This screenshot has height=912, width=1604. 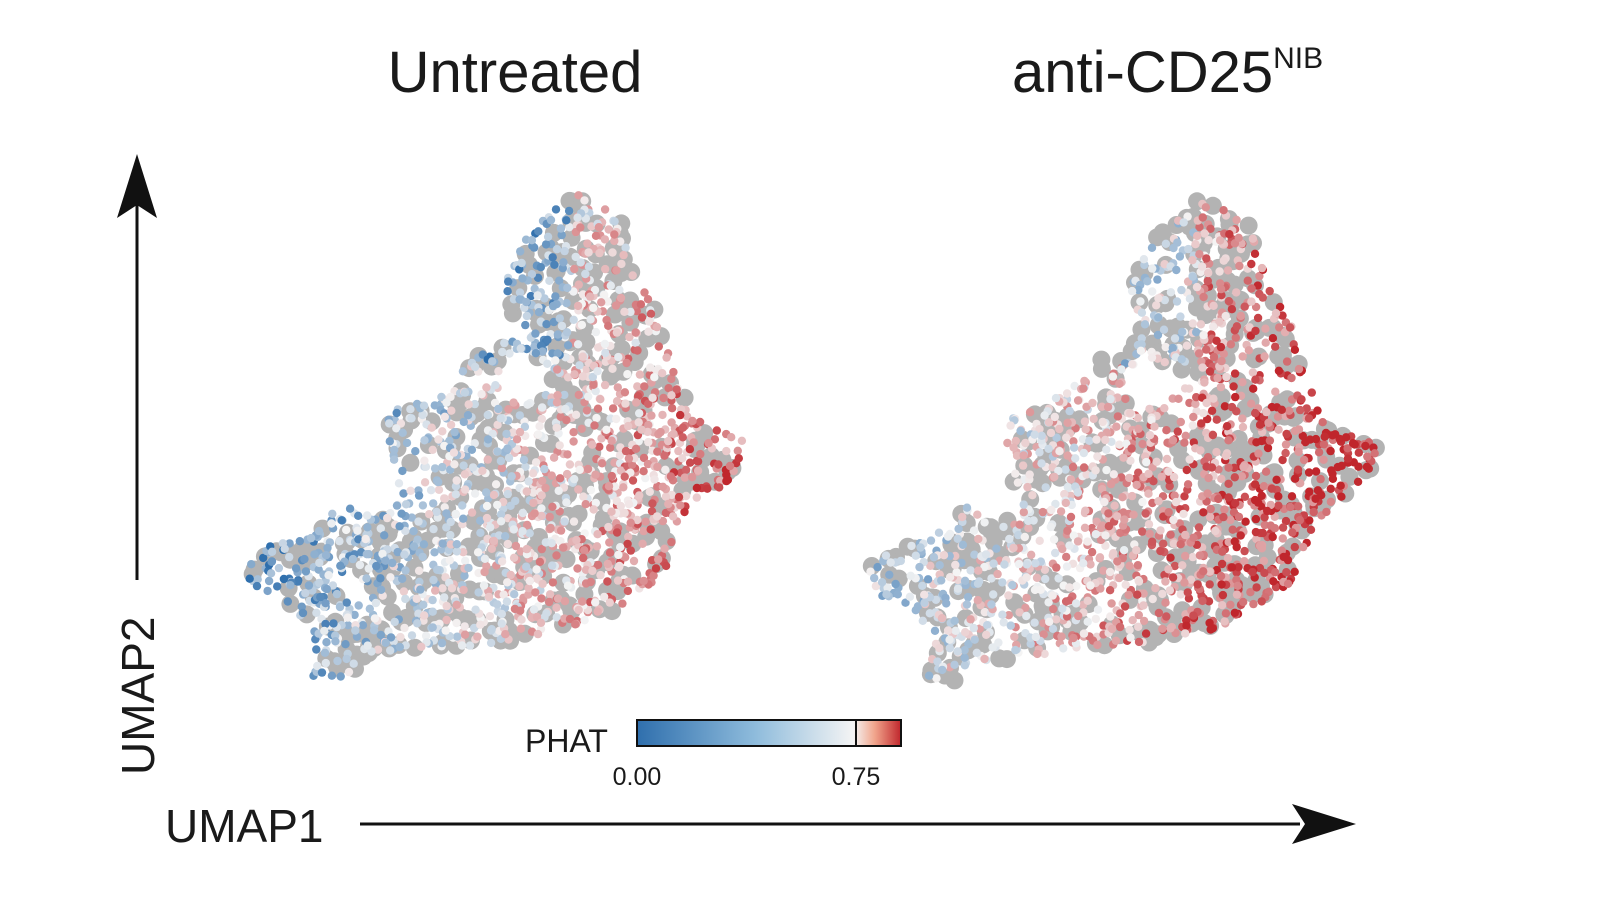 I want to click on background-cell-point, so click(x=410, y=462).